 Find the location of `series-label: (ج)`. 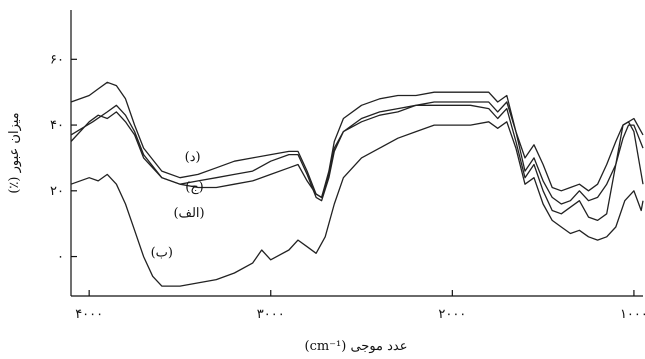

series-label: (ج) is located at coordinates (194, 187).